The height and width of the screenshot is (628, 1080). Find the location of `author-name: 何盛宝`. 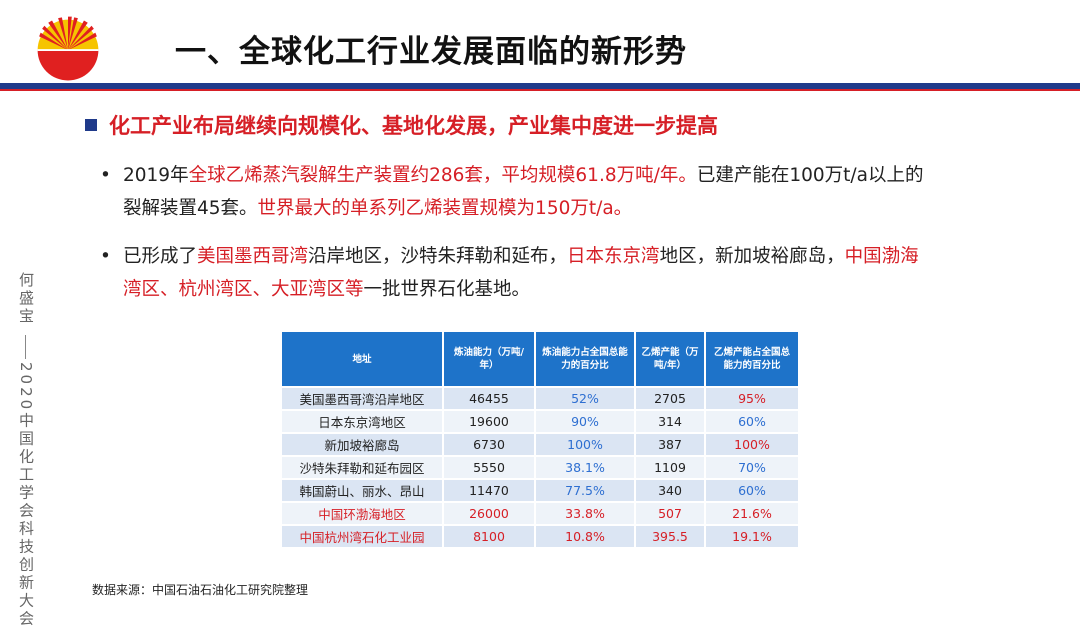

author-name: 何盛宝 is located at coordinates (26, 299).